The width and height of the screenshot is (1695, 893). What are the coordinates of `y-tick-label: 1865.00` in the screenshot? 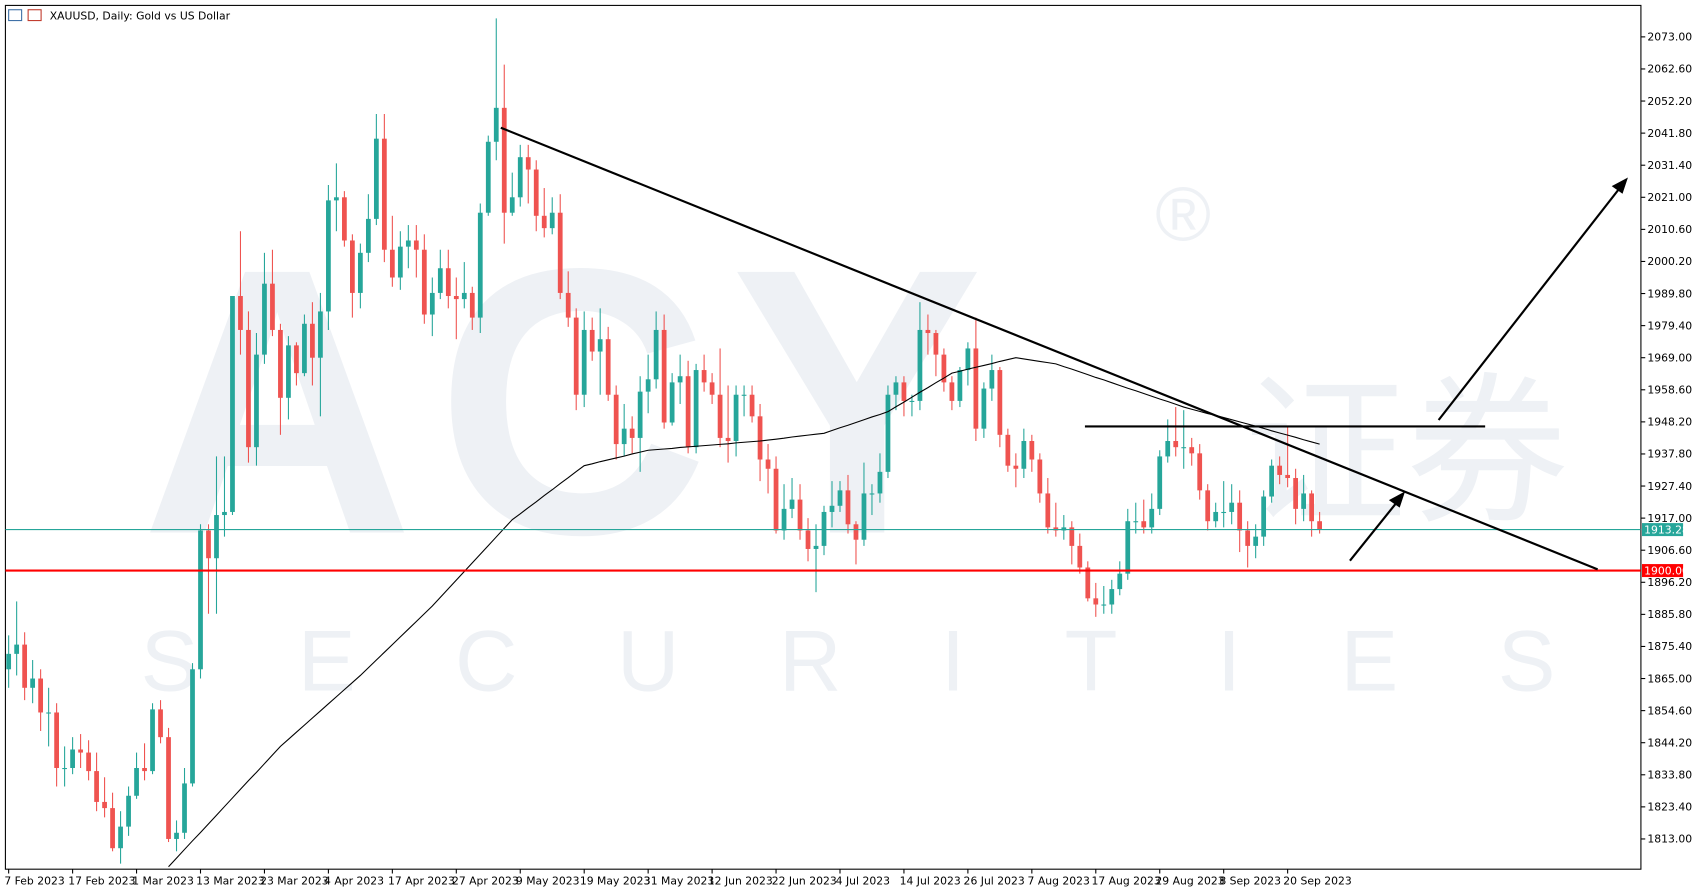 It's located at (1669, 678).